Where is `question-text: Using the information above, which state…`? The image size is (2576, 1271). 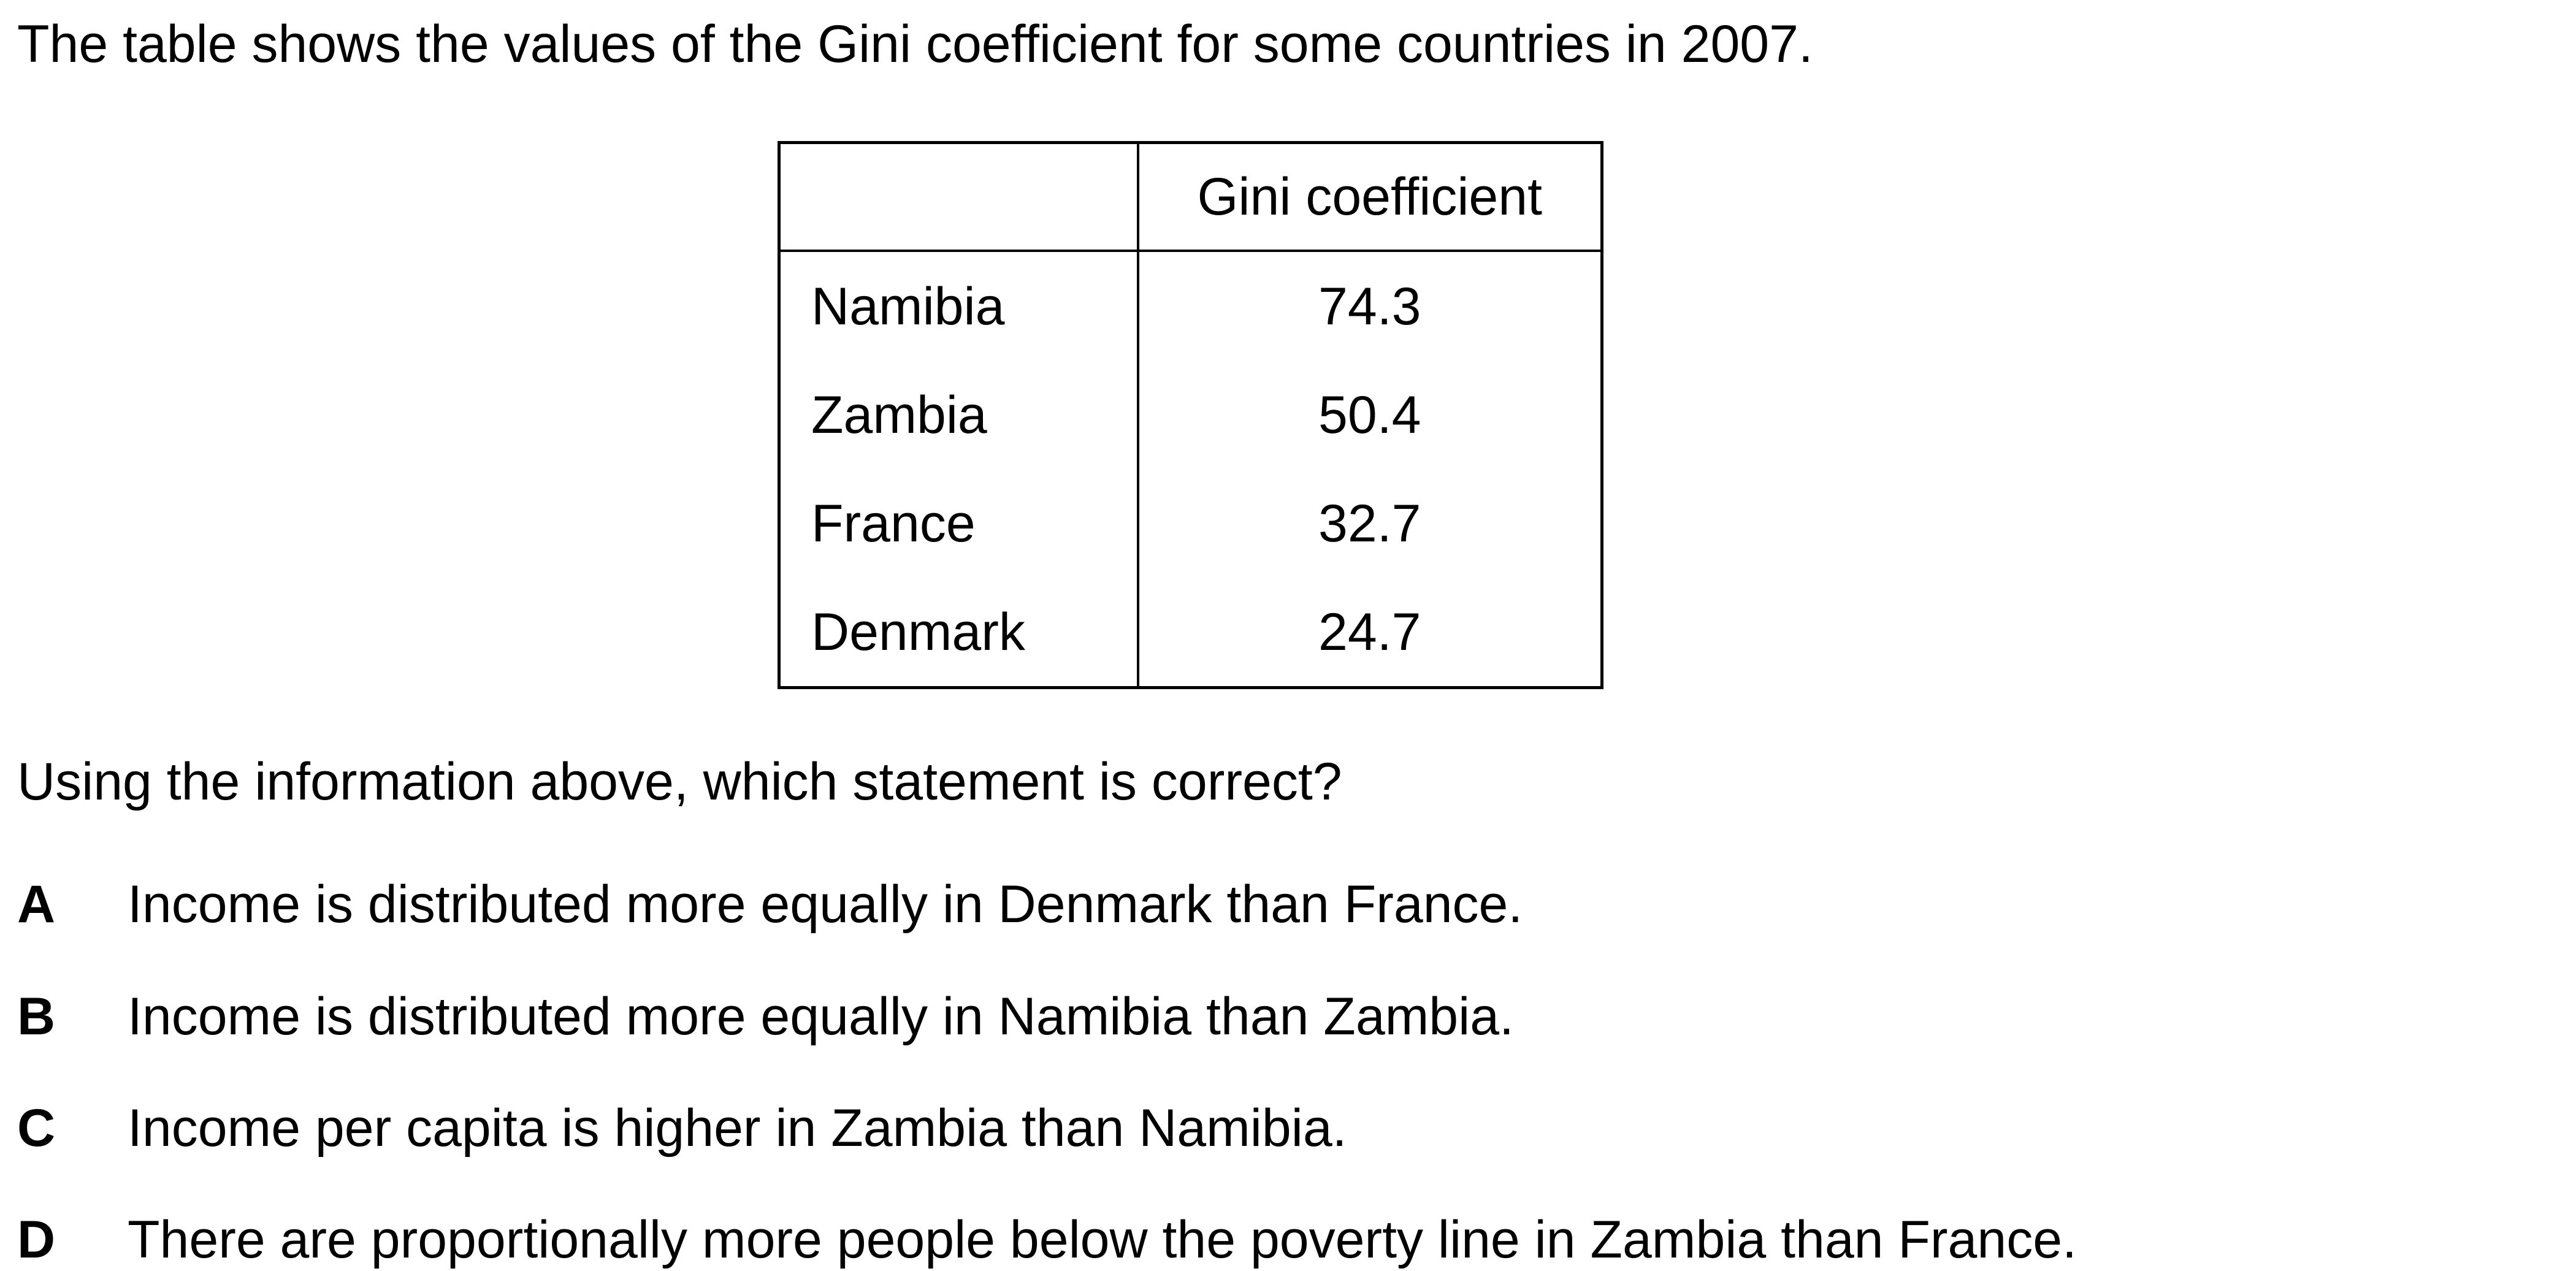
question-text: Using the information above, which state… is located at coordinates (679, 781).